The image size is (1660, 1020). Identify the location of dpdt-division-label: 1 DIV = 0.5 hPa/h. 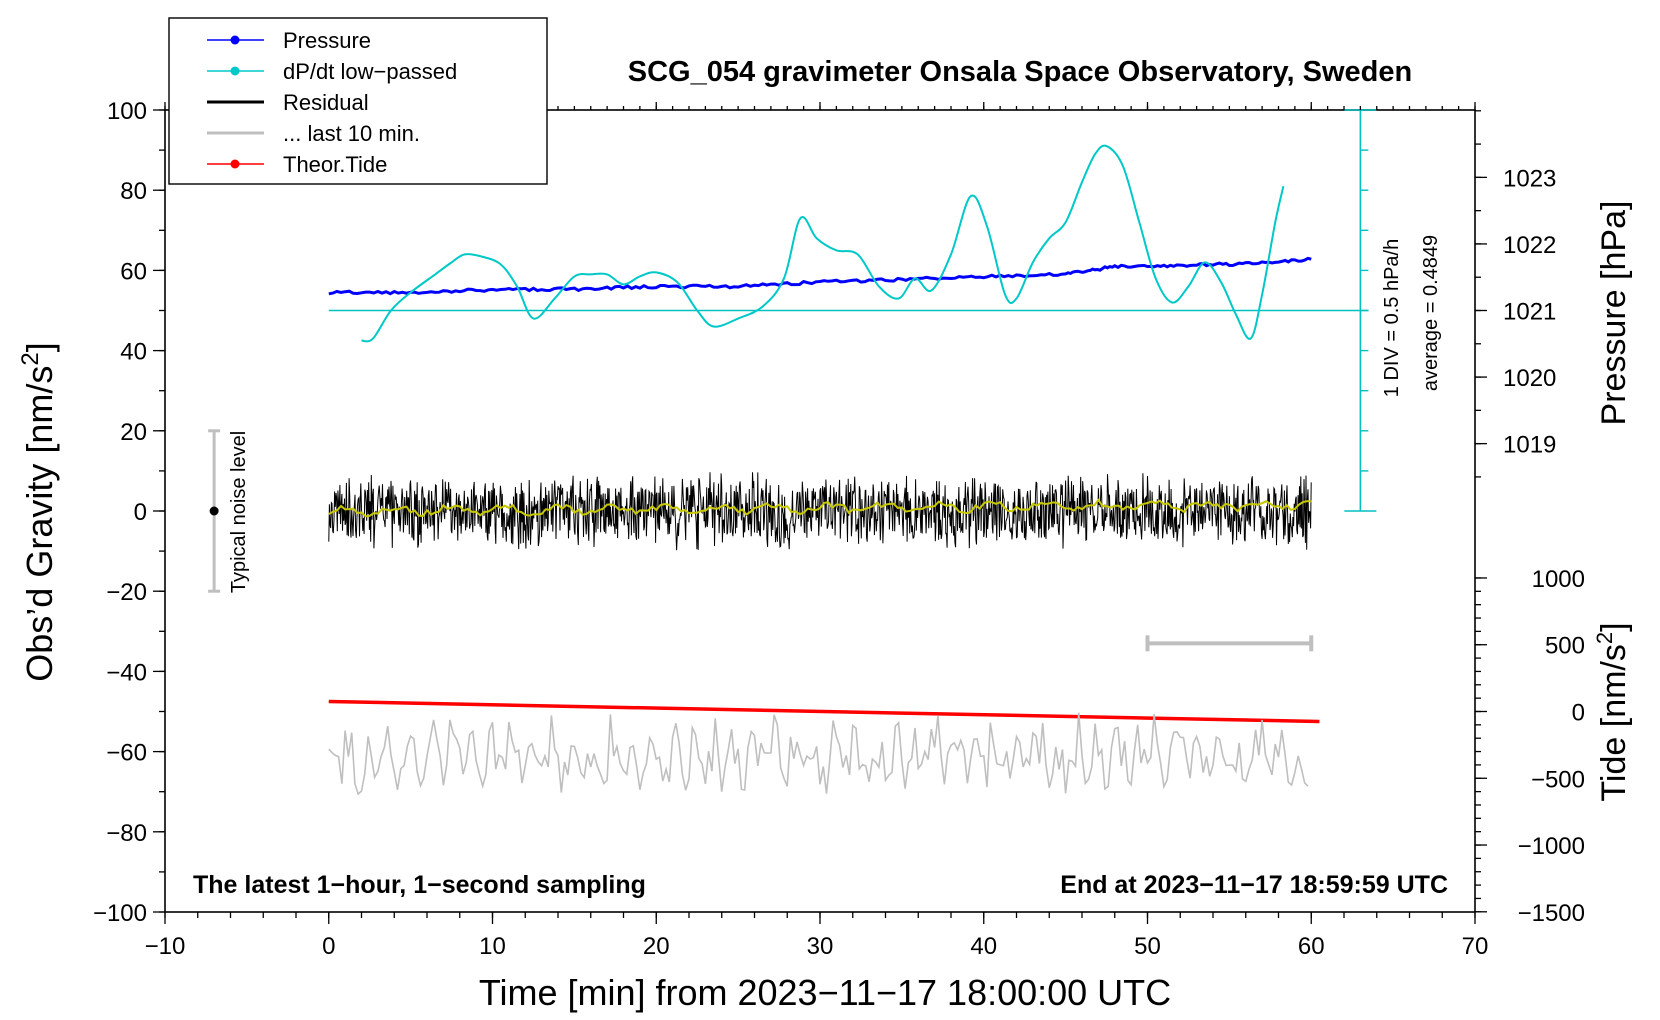
(1392, 318).